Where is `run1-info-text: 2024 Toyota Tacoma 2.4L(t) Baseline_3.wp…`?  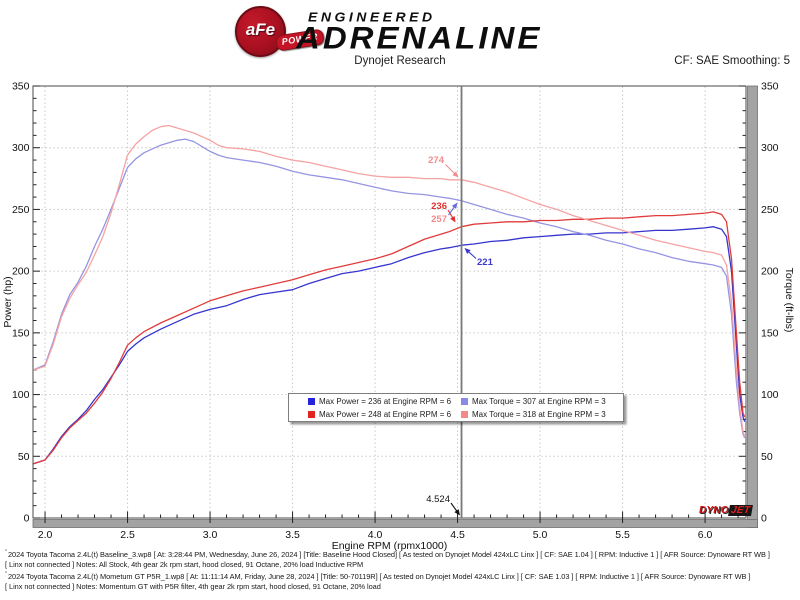 run1-info-text: 2024 Toyota Tacoma 2.4L(t) Baseline_3.wp… is located at coordinates (388, 554).